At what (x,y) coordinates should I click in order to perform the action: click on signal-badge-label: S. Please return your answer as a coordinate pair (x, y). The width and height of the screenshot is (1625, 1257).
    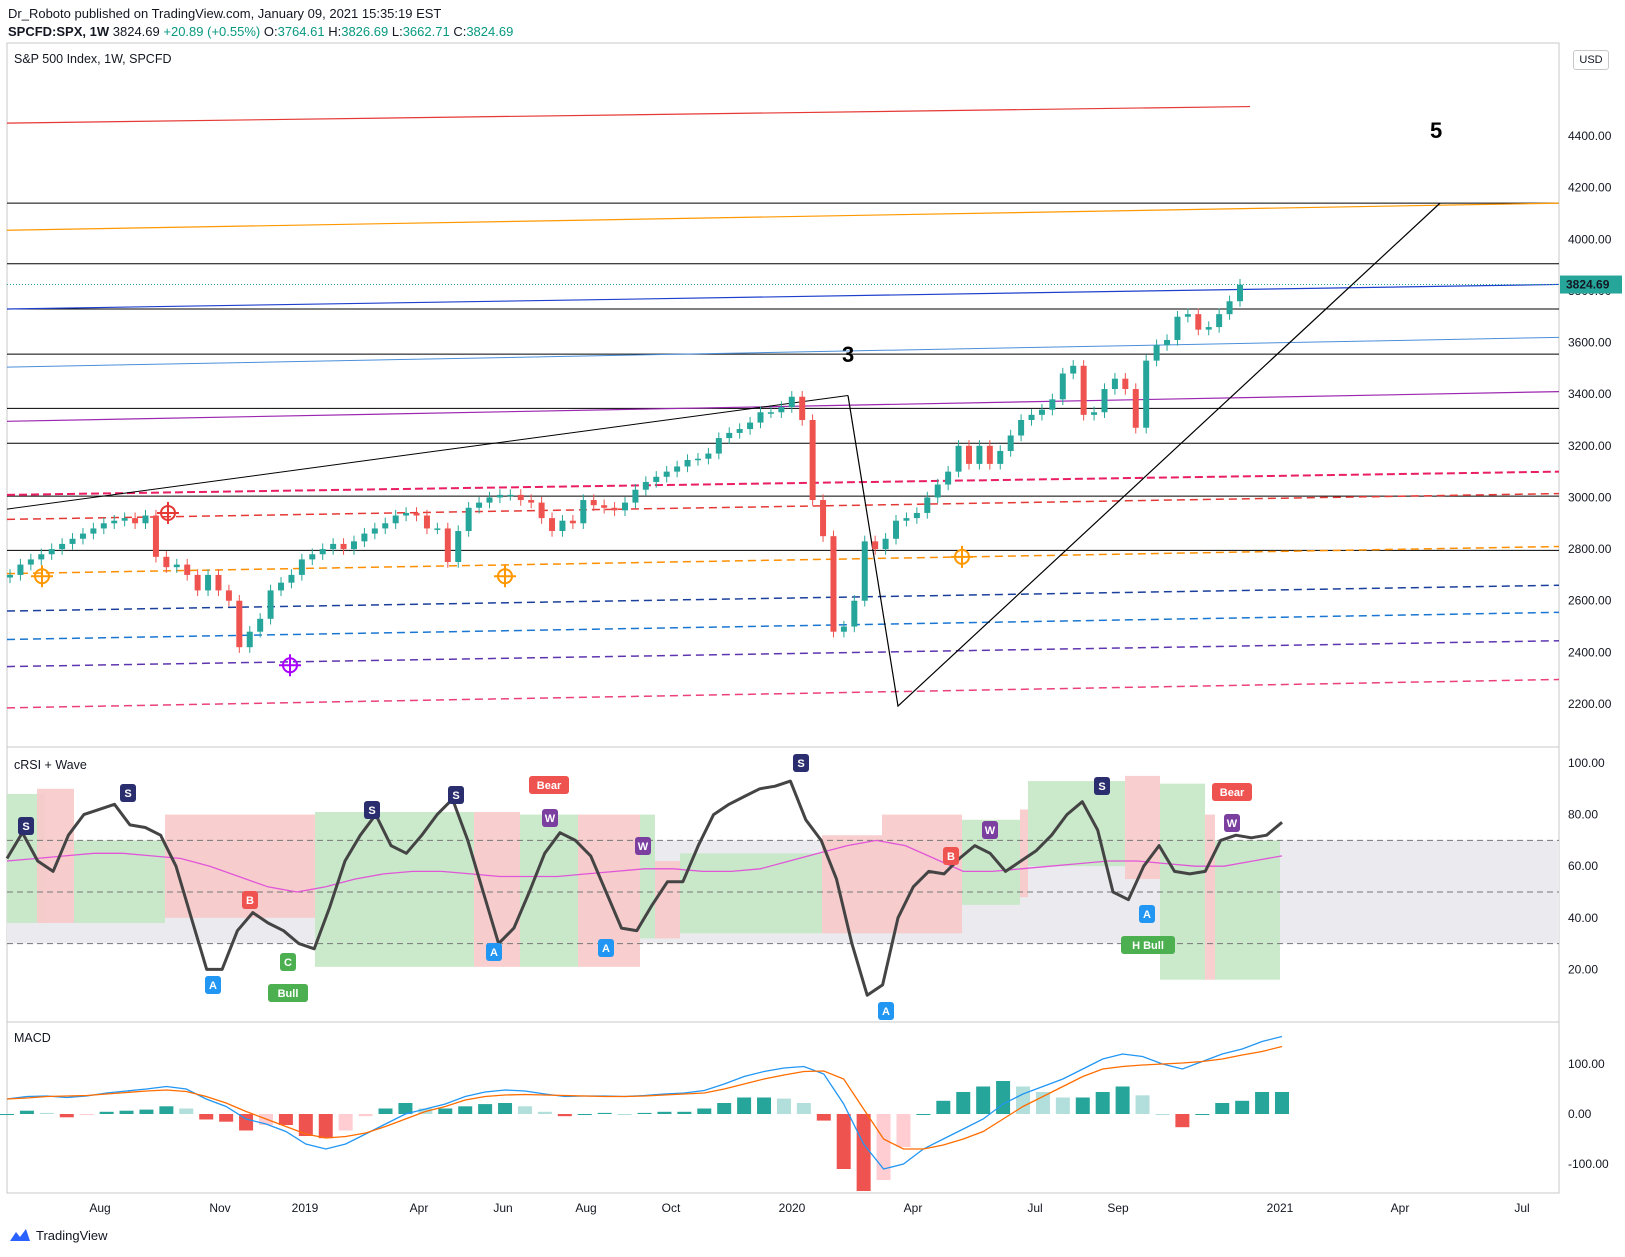
    Looking at the image, I should click on (455, 796).